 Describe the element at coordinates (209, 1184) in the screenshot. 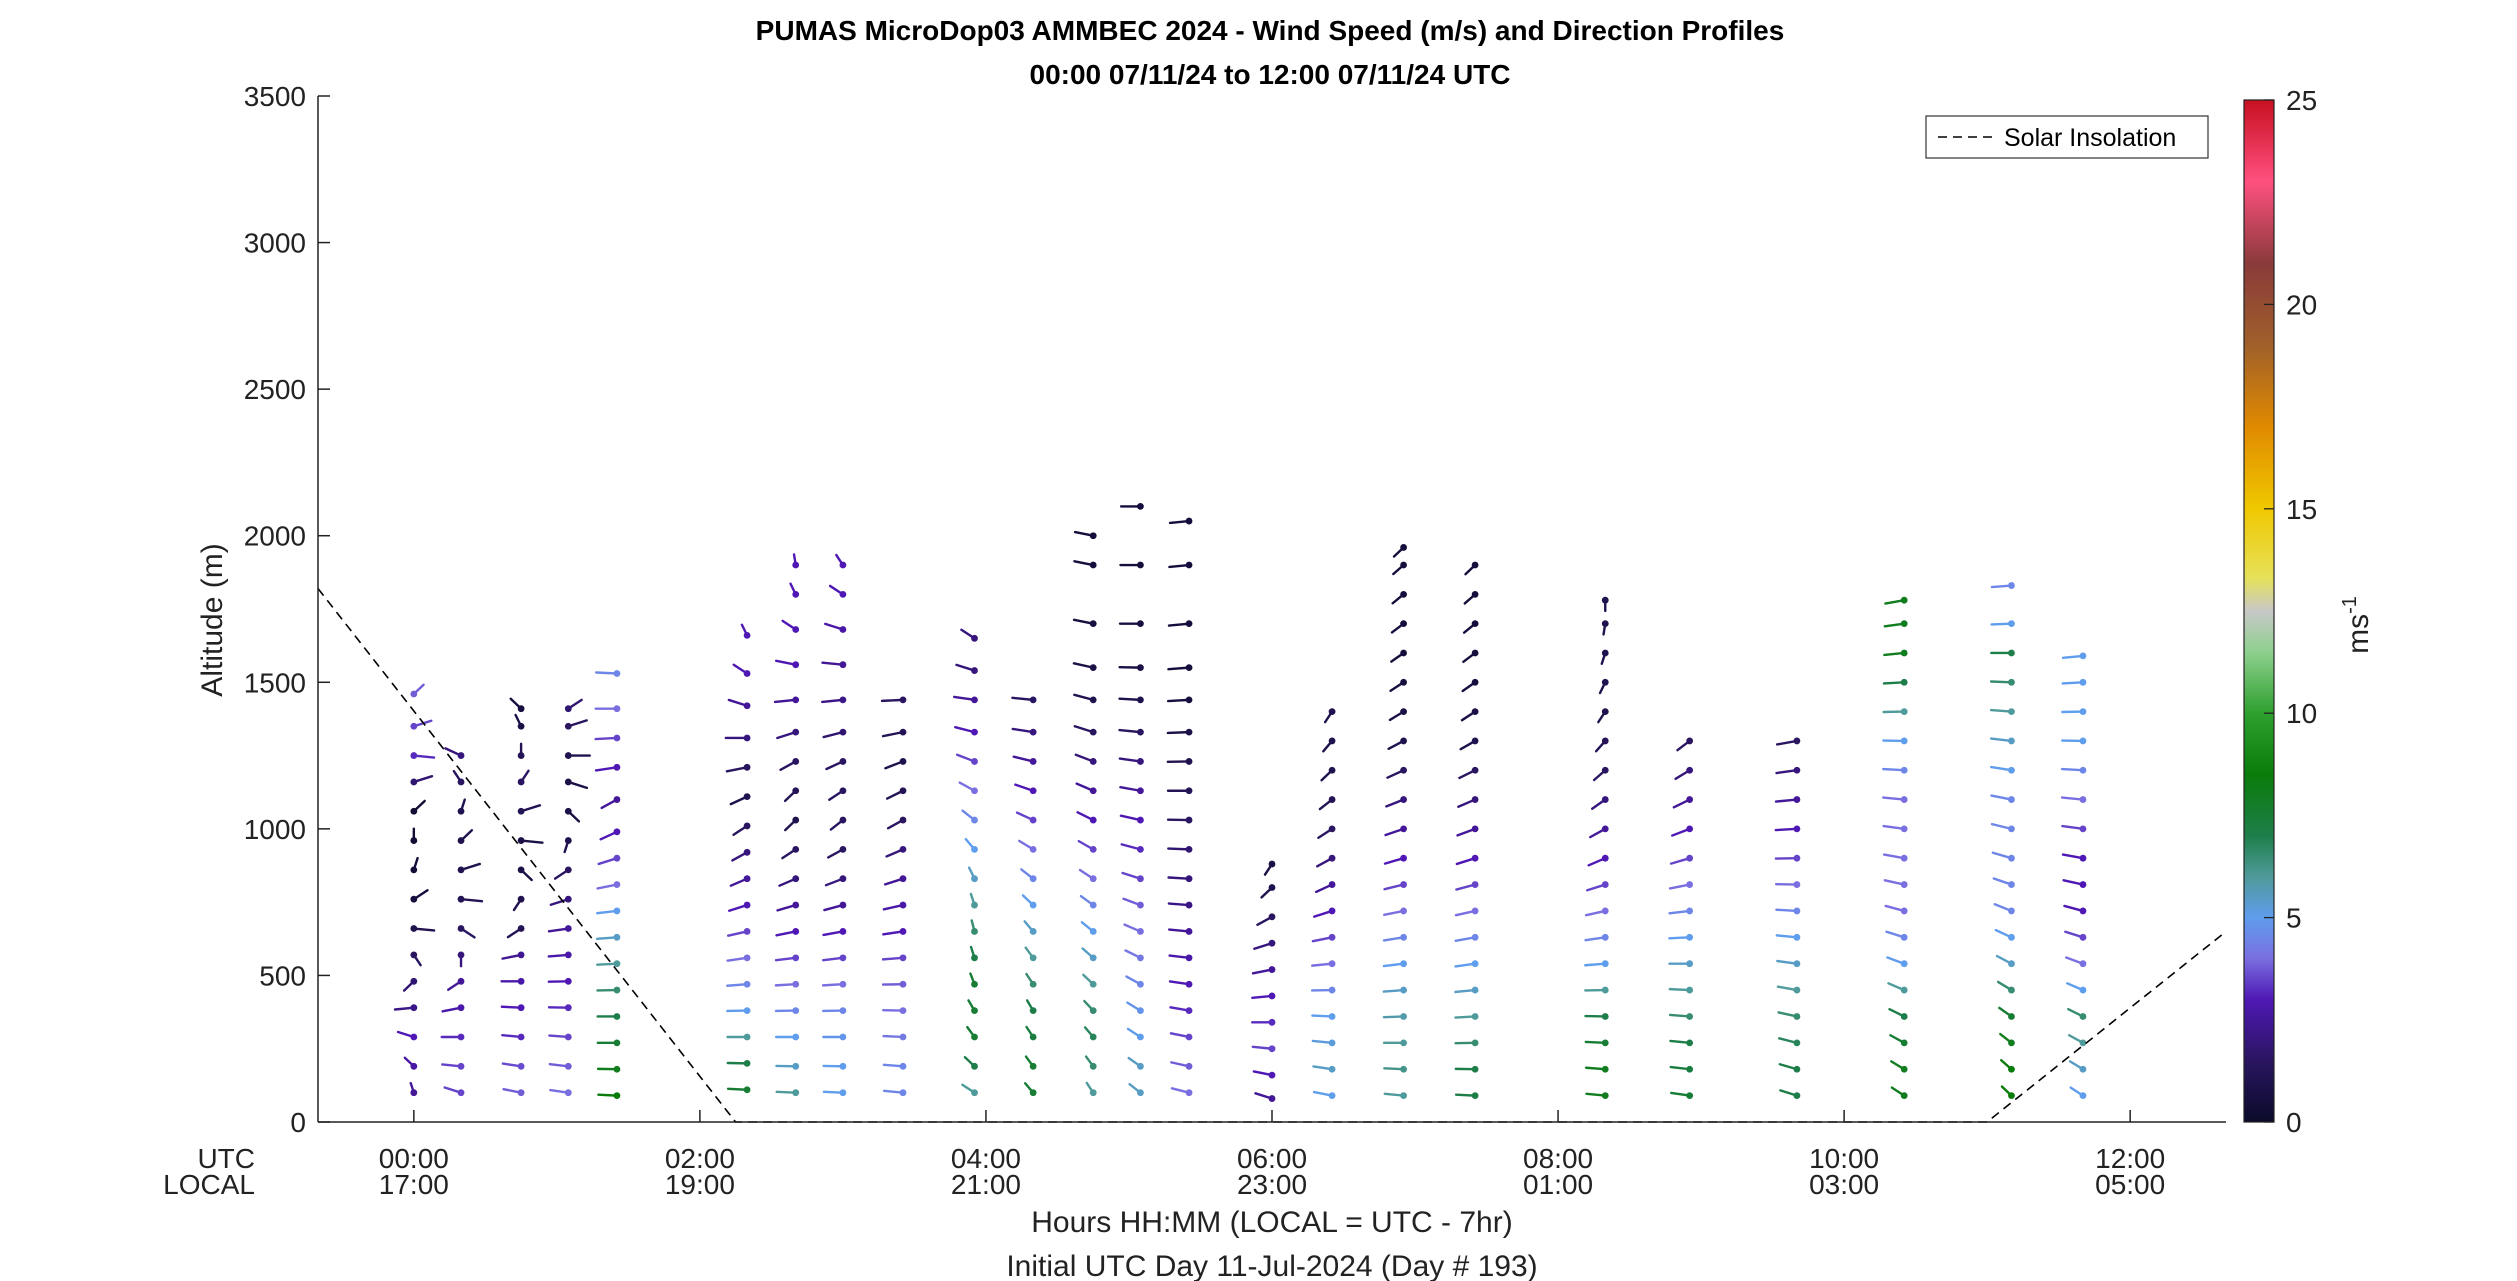

I see `local-row-label: LOCAL` at that location.